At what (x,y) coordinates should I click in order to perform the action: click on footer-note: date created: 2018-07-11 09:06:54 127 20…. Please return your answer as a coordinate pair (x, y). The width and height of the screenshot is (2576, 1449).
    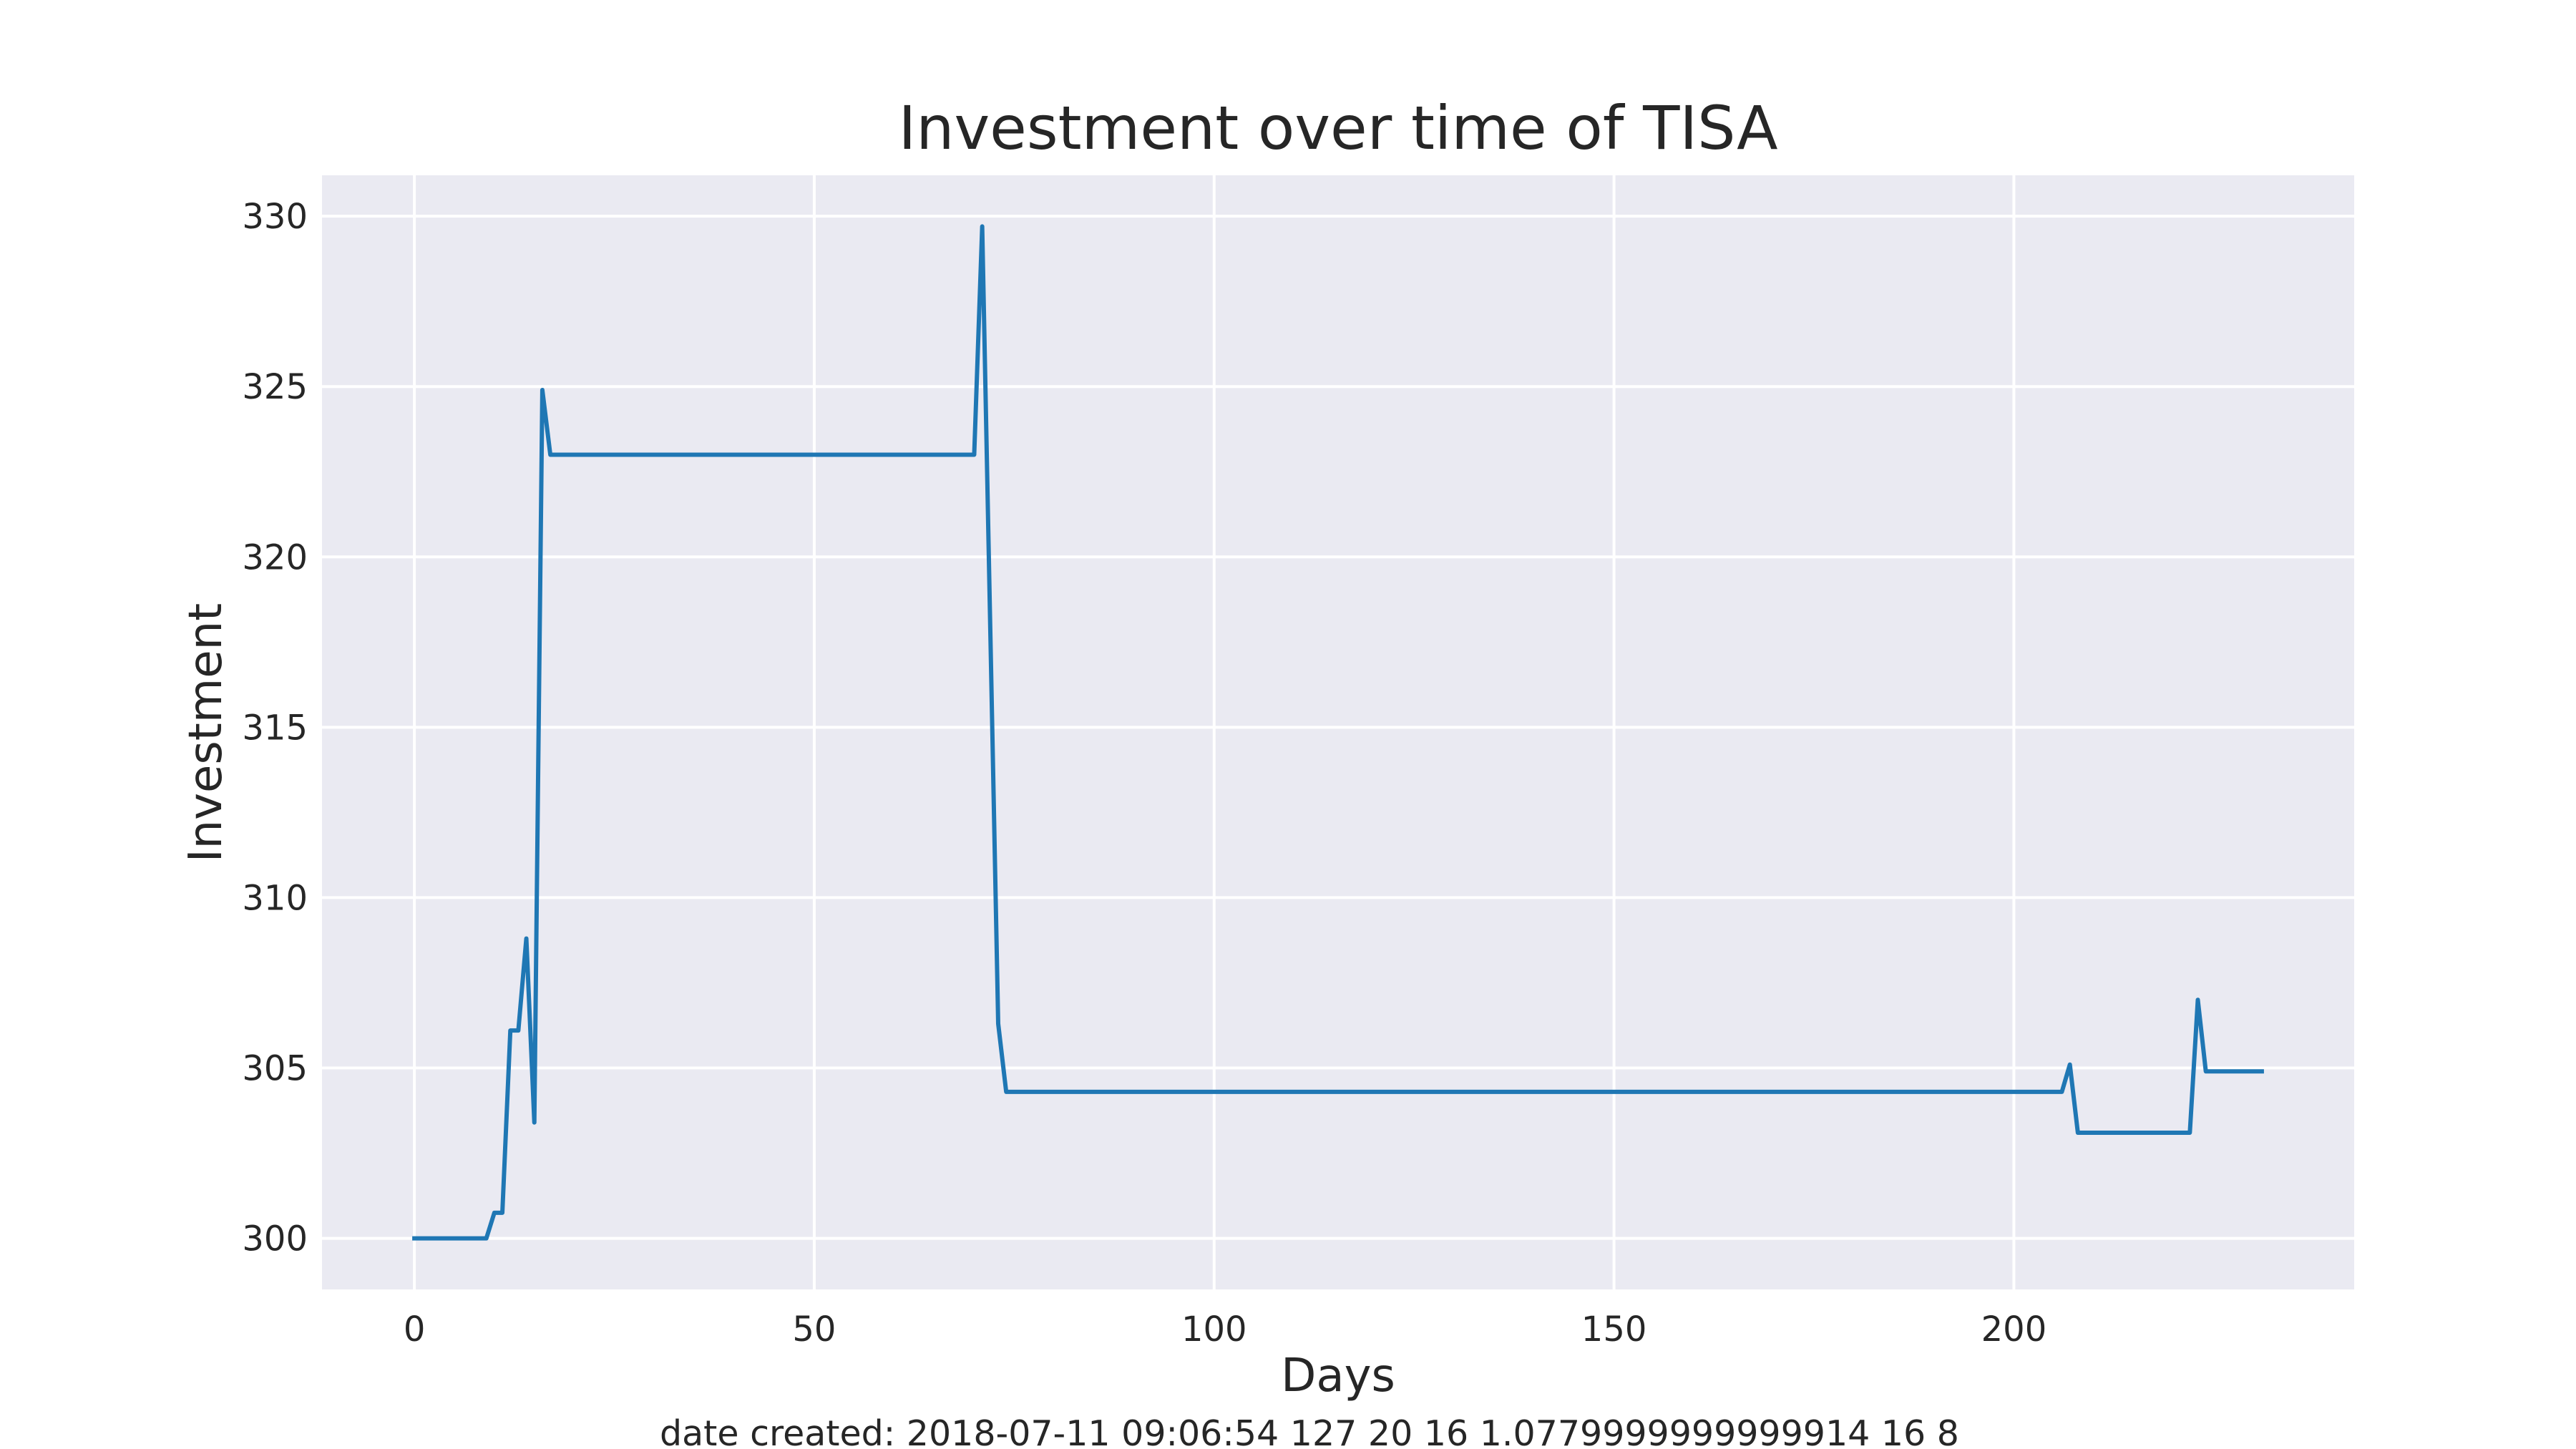
    Looking at the image, I should click on (1309, 1431).